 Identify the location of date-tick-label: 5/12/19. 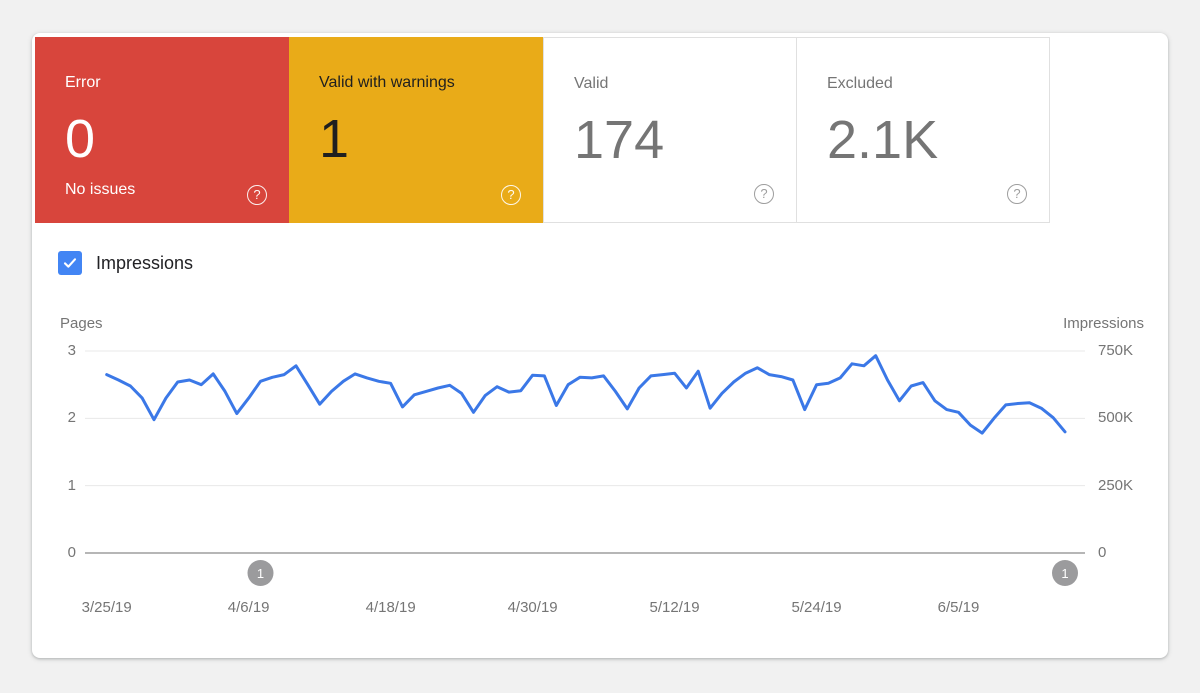
(674, 607).